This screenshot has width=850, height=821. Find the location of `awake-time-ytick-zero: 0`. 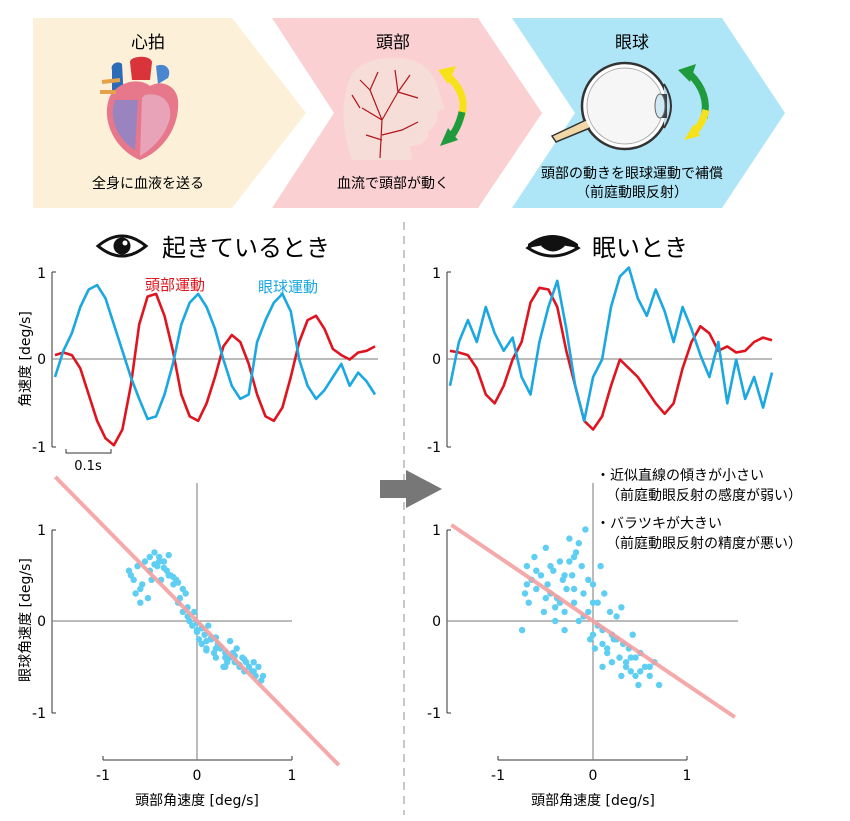

awake-time-ytick-zero: 0 is located at coordinates (41, 360).